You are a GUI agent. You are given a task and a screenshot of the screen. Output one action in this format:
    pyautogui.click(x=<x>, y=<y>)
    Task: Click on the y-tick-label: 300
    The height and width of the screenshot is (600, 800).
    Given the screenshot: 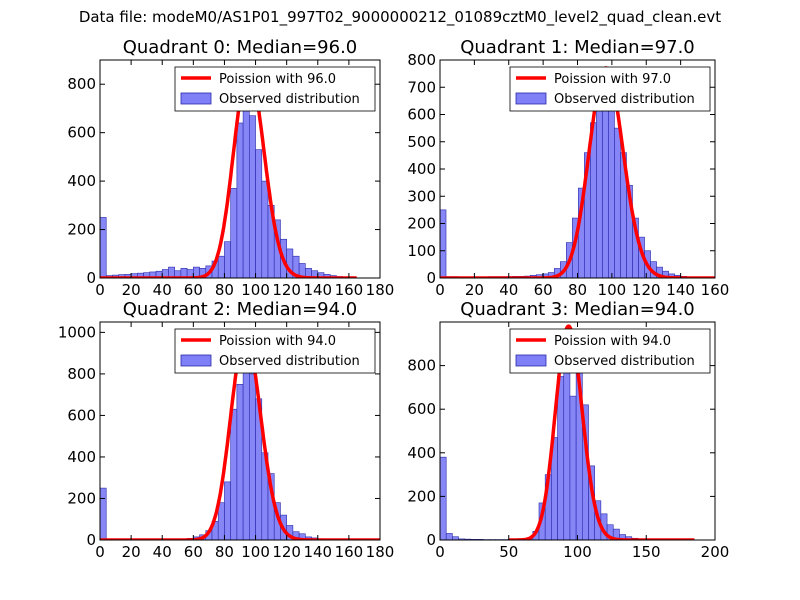 What is the action you would take?
    pyautogui.click(x=421, y=196)
    